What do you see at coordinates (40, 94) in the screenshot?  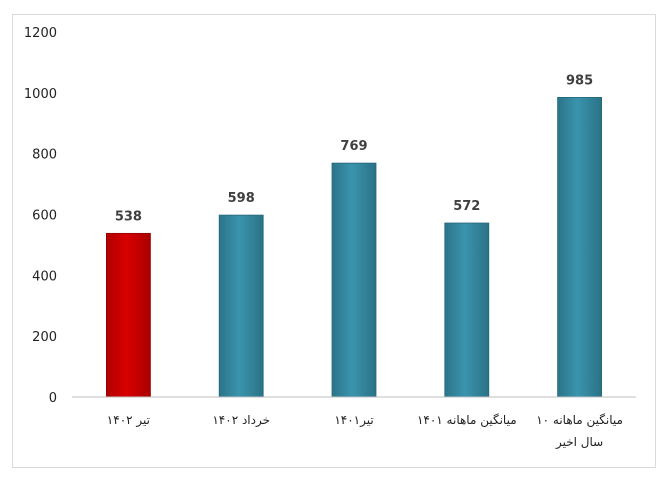 I see `y-tick-label: 1000` at bounding box center [40, 94].